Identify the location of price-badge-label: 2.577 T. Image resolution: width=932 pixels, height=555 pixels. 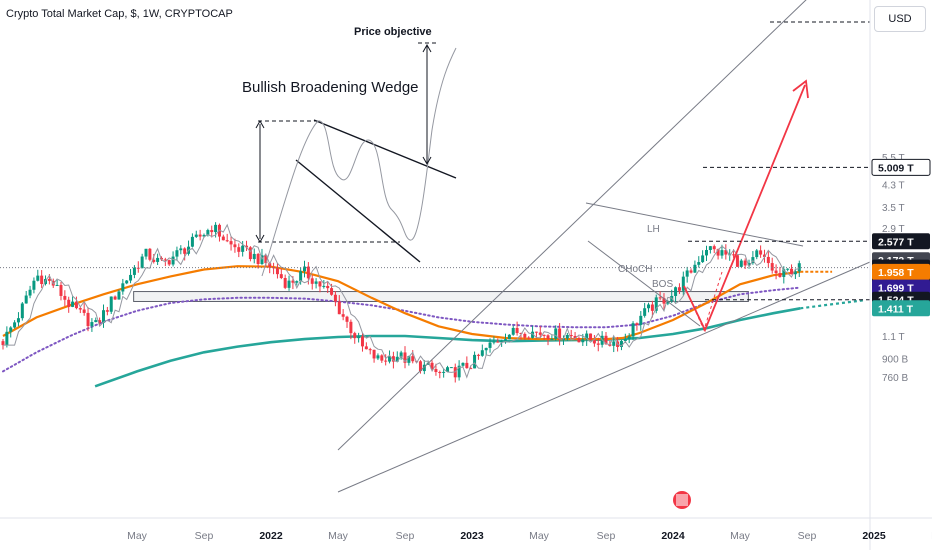
(896, 242).